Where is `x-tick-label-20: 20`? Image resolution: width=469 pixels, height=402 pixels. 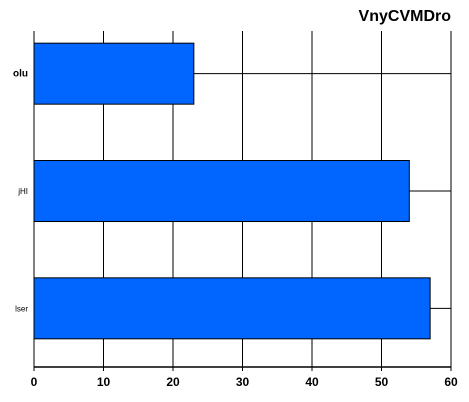
x-tick-label-20: 20 is located at coordinates (173, 382).